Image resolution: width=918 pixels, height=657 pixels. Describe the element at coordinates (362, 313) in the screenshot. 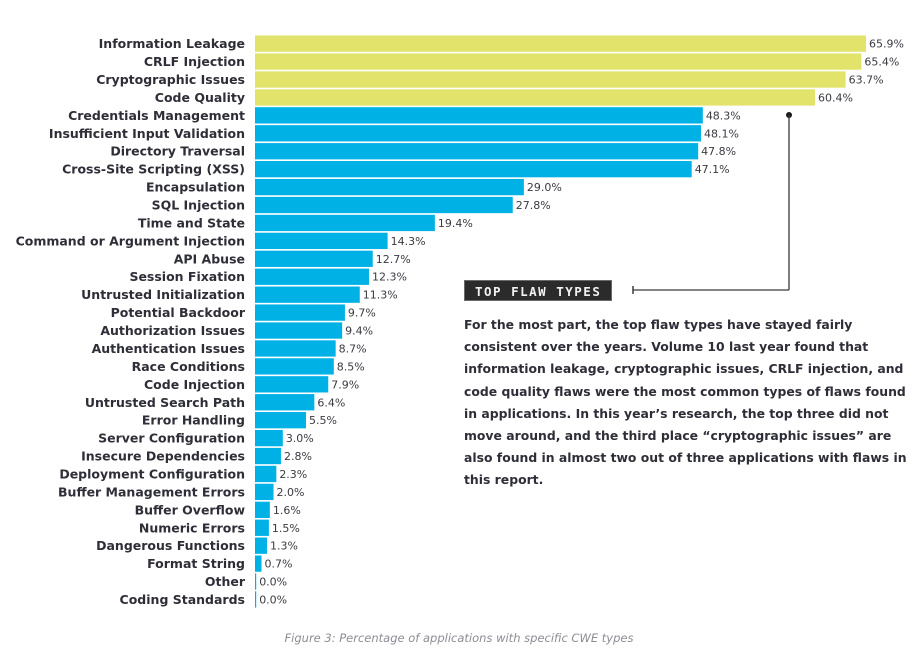

I see `value-label: 9.7%` at that location.